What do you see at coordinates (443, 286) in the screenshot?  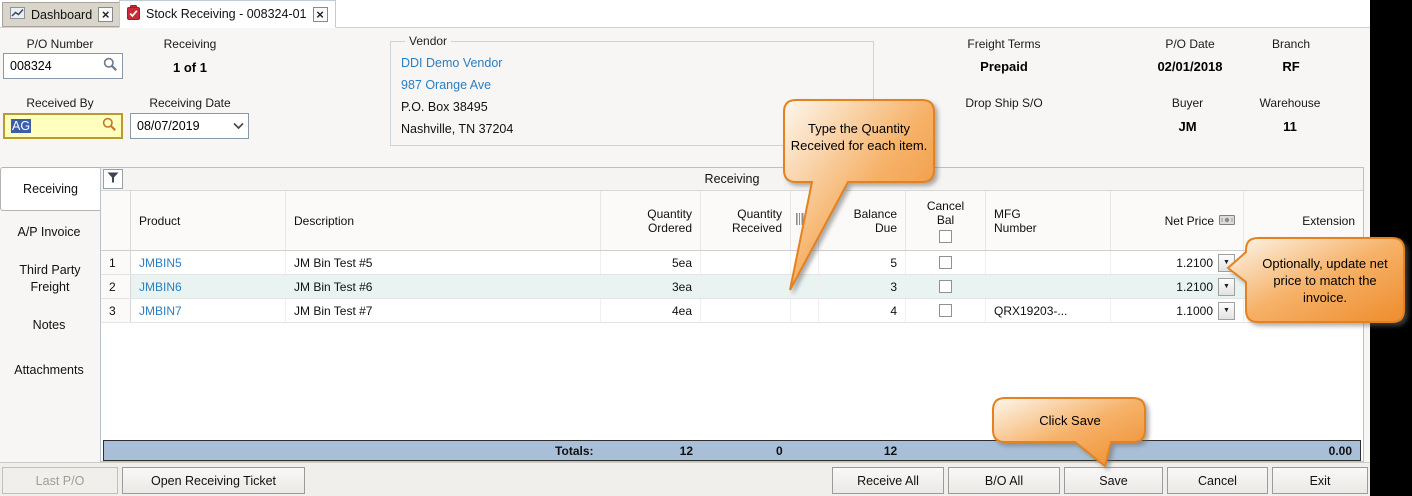 I see `description-cell: JM Bin Test #6` at bounding box center [443, 286].